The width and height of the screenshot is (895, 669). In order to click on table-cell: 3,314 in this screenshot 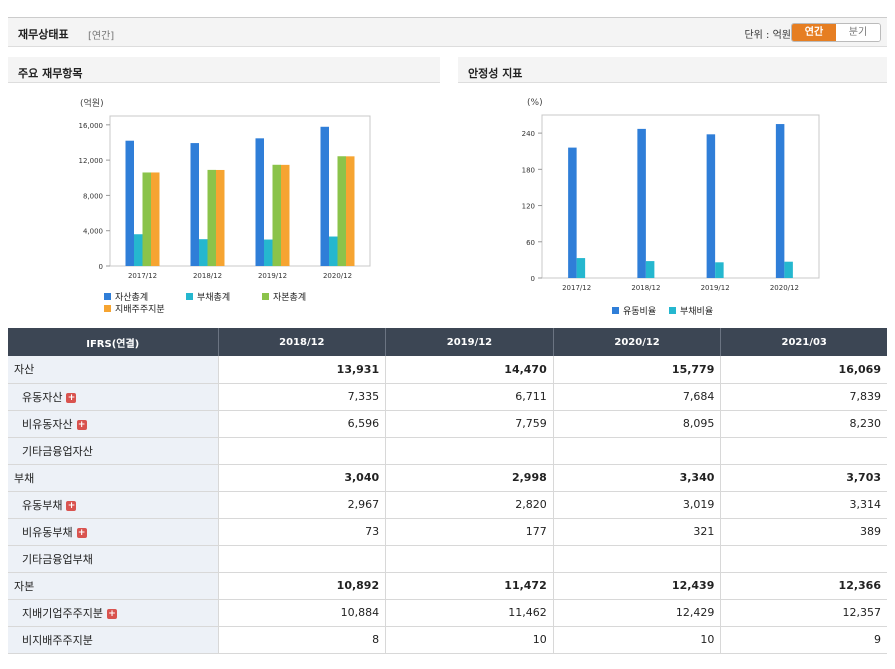, I will do `click(803, 505)`.